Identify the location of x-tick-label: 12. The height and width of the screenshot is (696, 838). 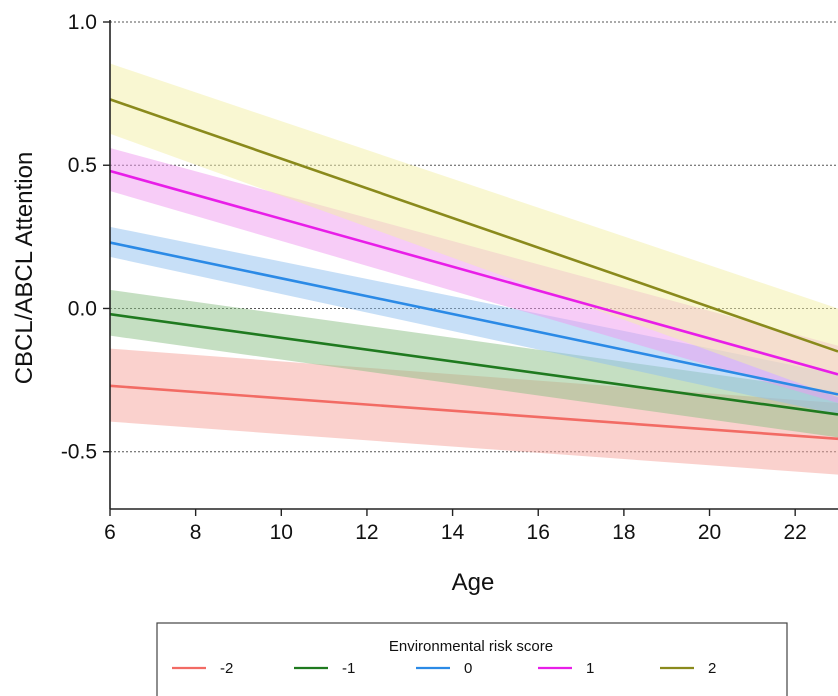
(366, 532).